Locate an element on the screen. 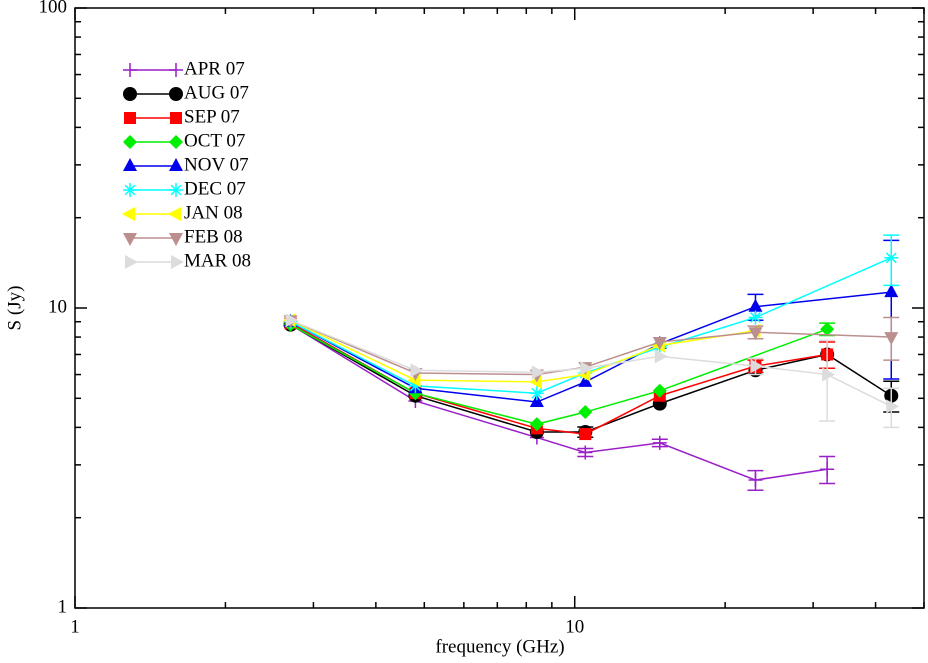 Image resolution: width=928 pixels, height=663 pixels. error-bar is located at coordinates (827, 380).